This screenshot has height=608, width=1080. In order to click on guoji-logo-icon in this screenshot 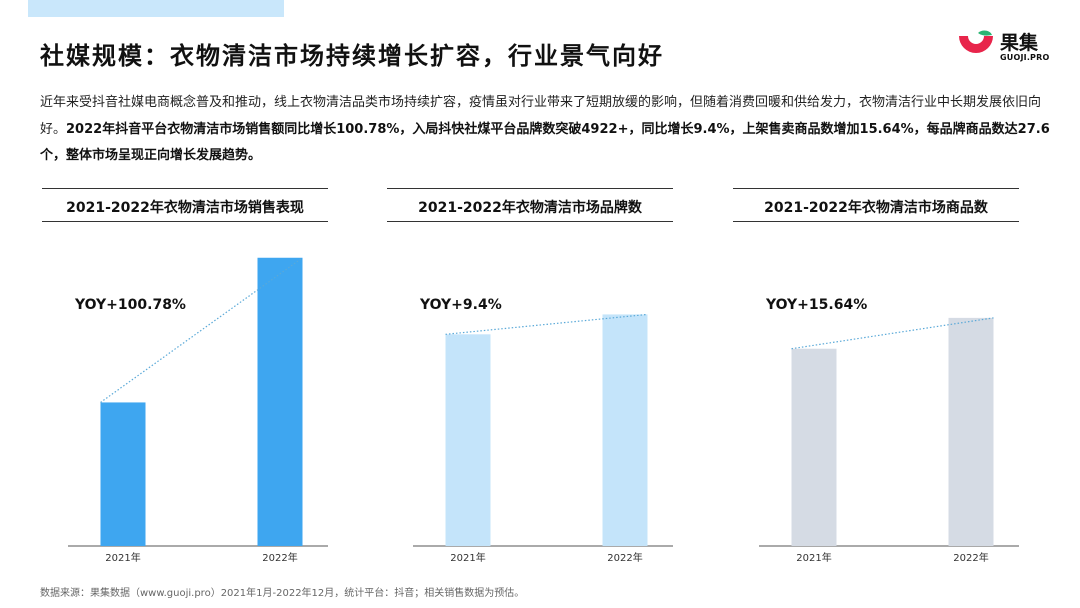, I will do `click(976, 41)`.